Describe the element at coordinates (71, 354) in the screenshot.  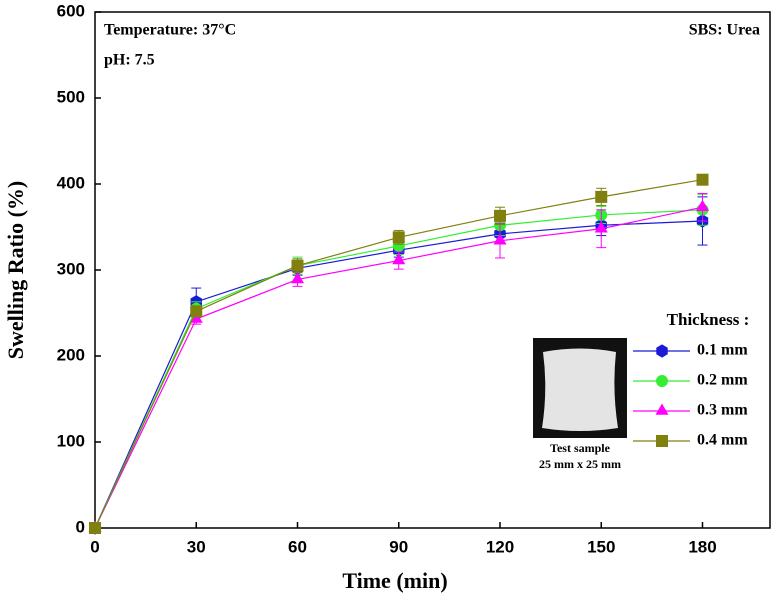
I see `y-tick-label: 200` at that location.